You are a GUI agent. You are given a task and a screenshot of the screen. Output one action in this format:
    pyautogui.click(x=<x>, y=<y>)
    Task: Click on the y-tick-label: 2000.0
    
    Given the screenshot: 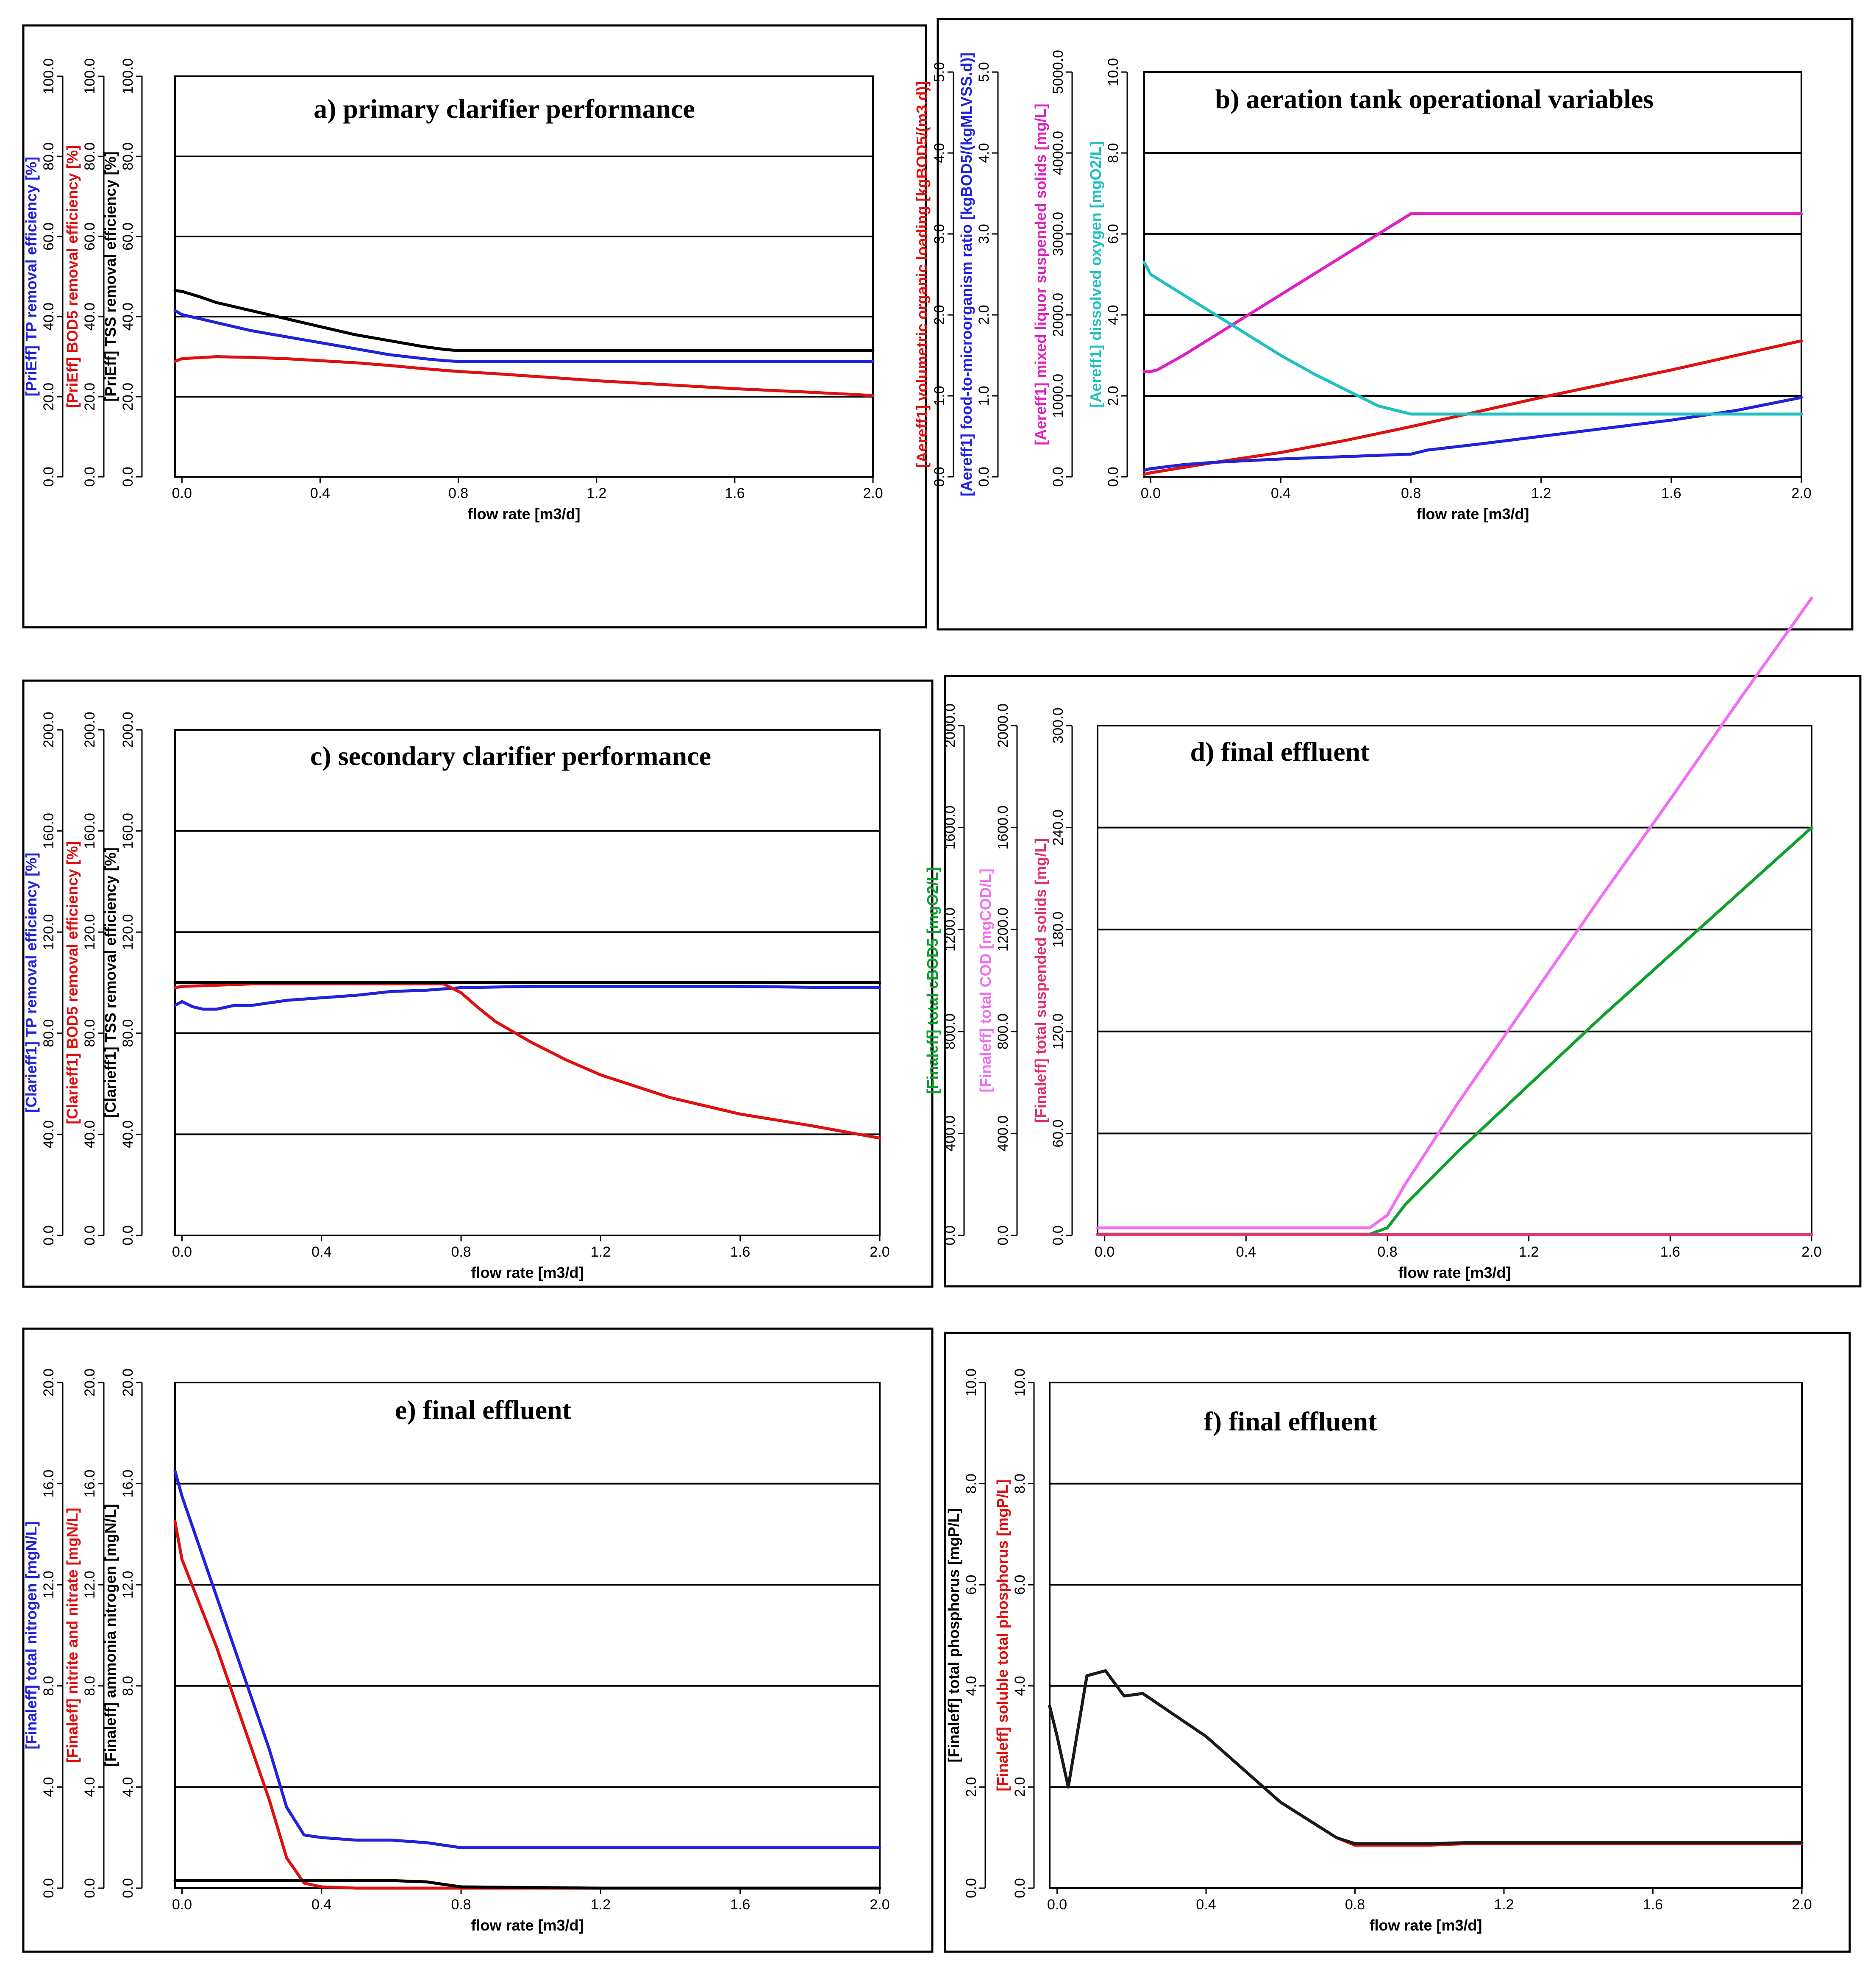 What is the action you would take?
    pyautogui.click(x=1058, y=315)
    